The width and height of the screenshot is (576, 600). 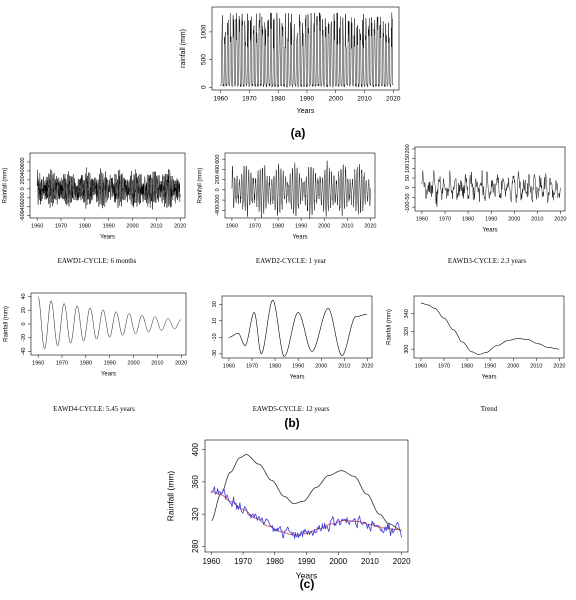 I want to click on y-tick-label: 280, so click(x=195, y=546).